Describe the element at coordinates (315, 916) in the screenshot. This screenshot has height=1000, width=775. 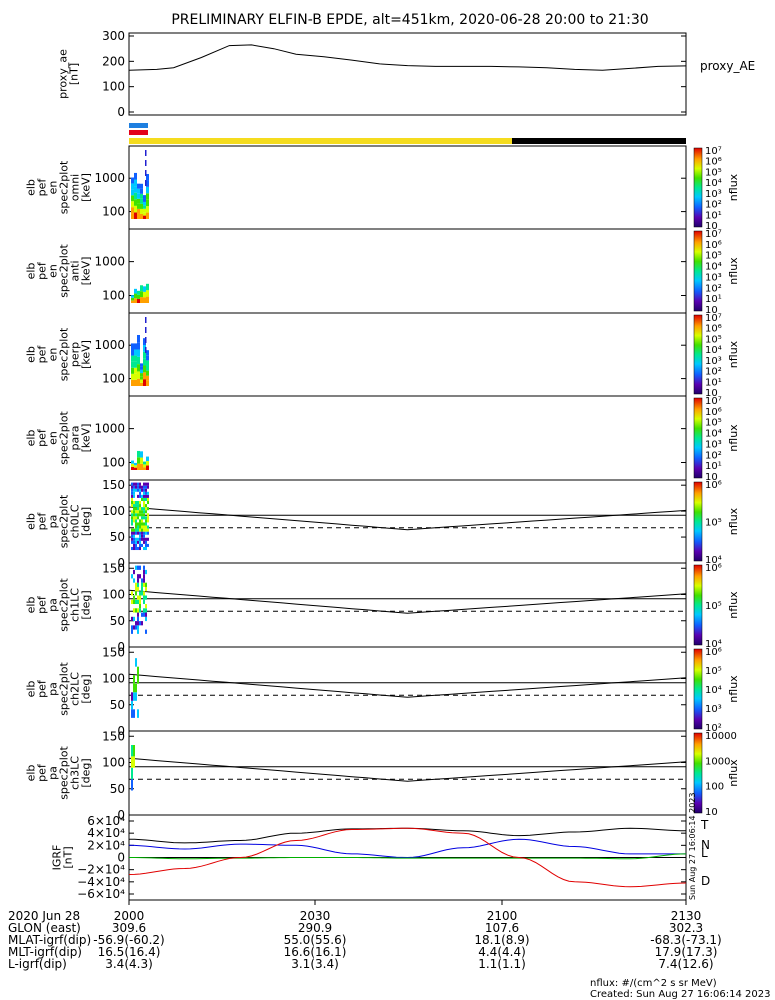
I see `xaxis-value: 2030` at that location.